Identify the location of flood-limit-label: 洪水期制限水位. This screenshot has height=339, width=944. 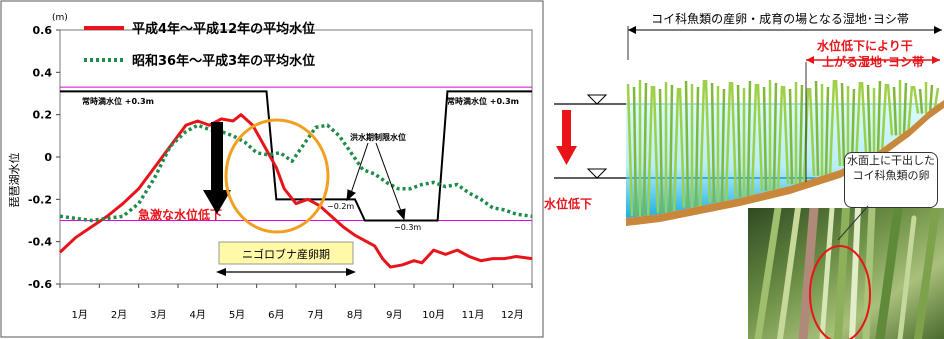
(378, 137).